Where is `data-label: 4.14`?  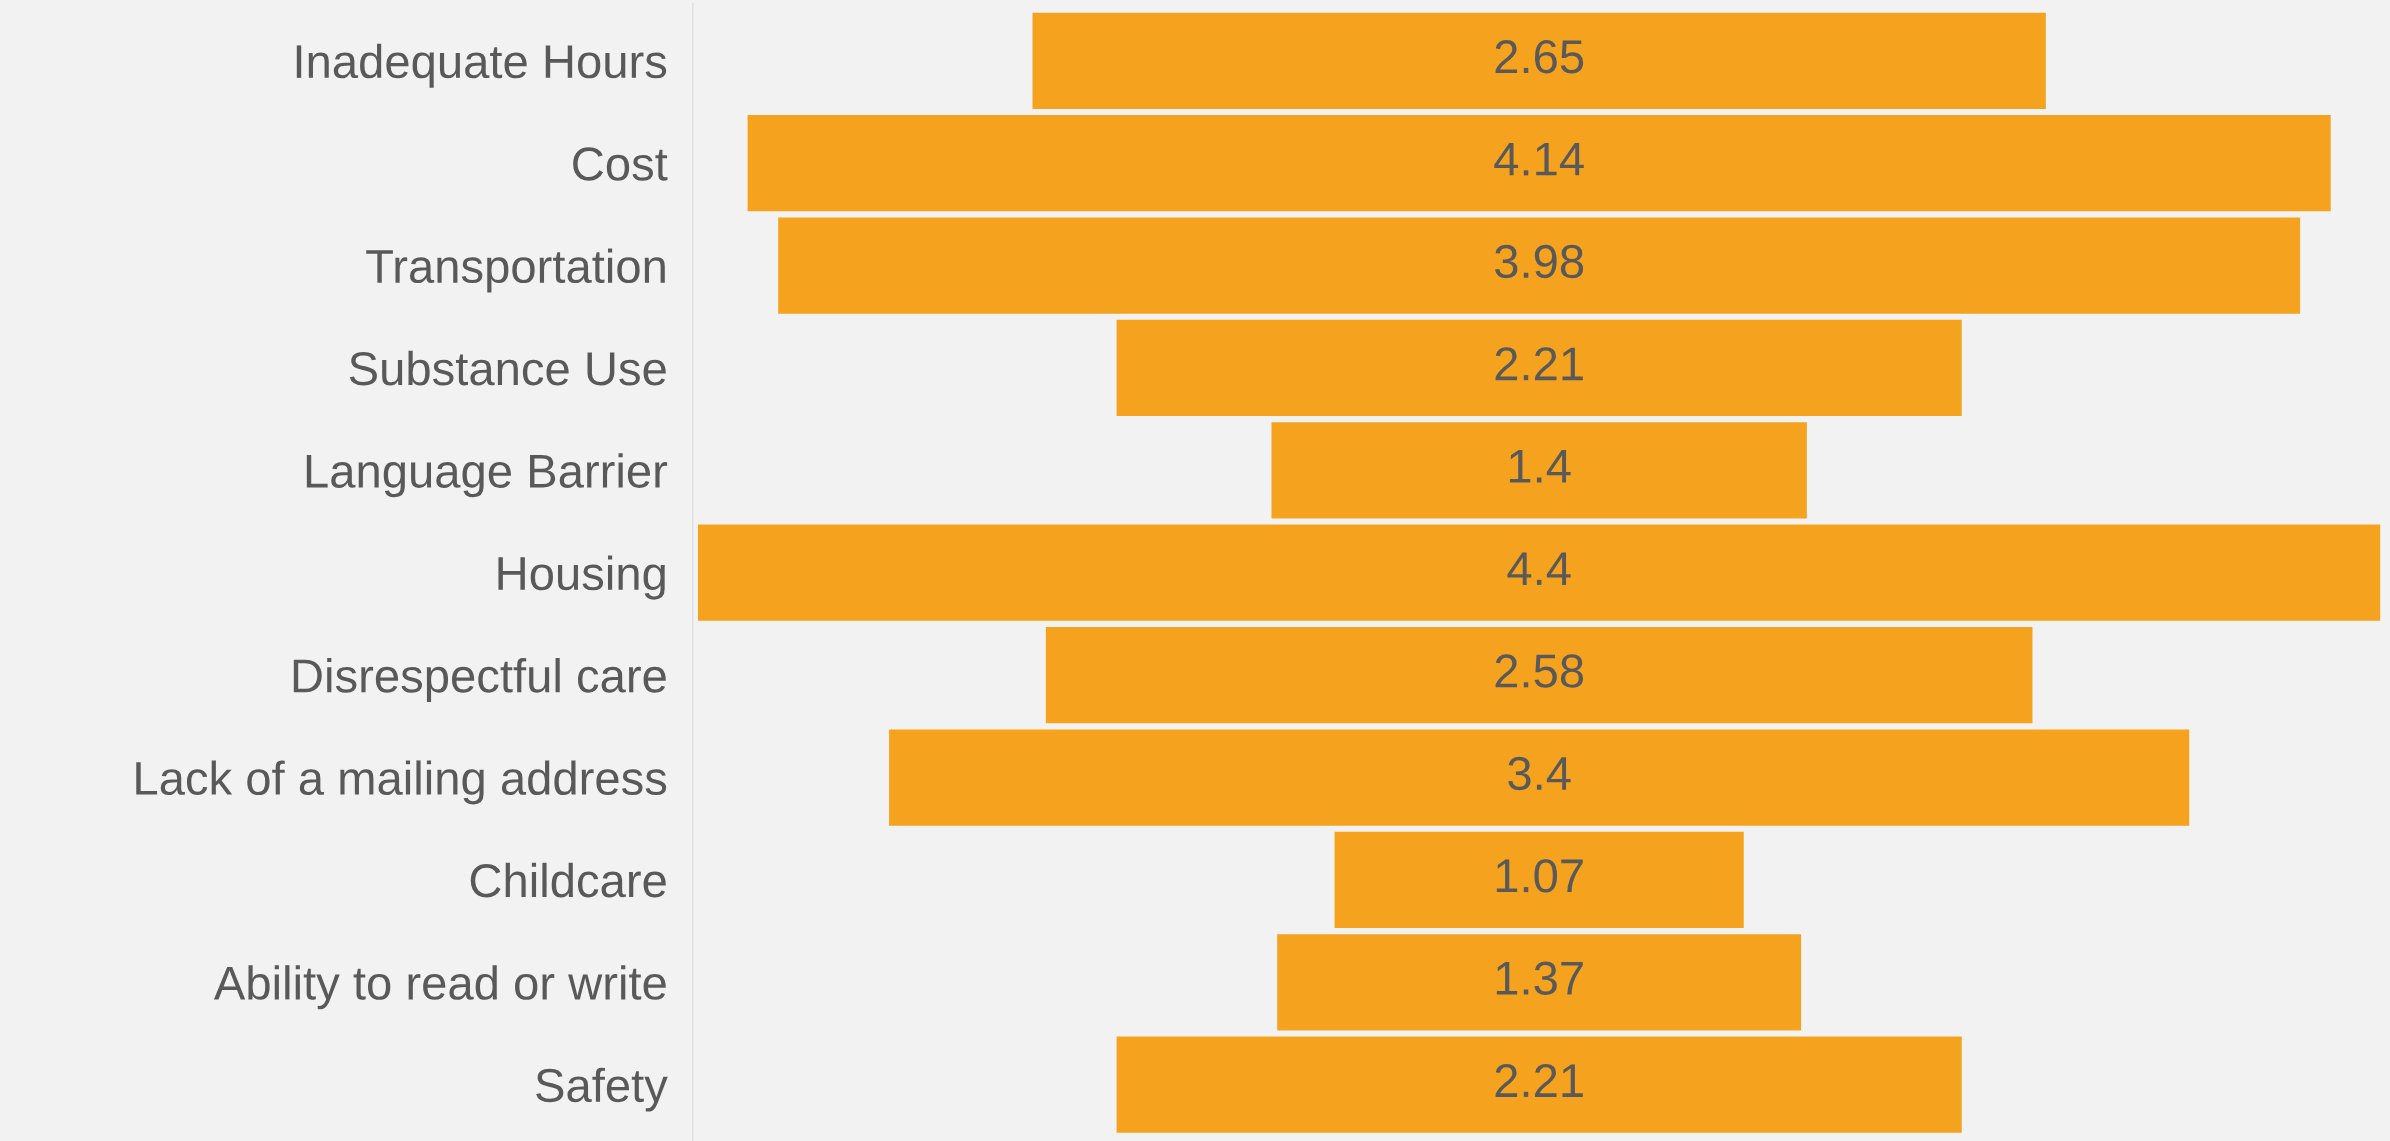 data-label: 4.14 is located at coordinates (1539, 159).